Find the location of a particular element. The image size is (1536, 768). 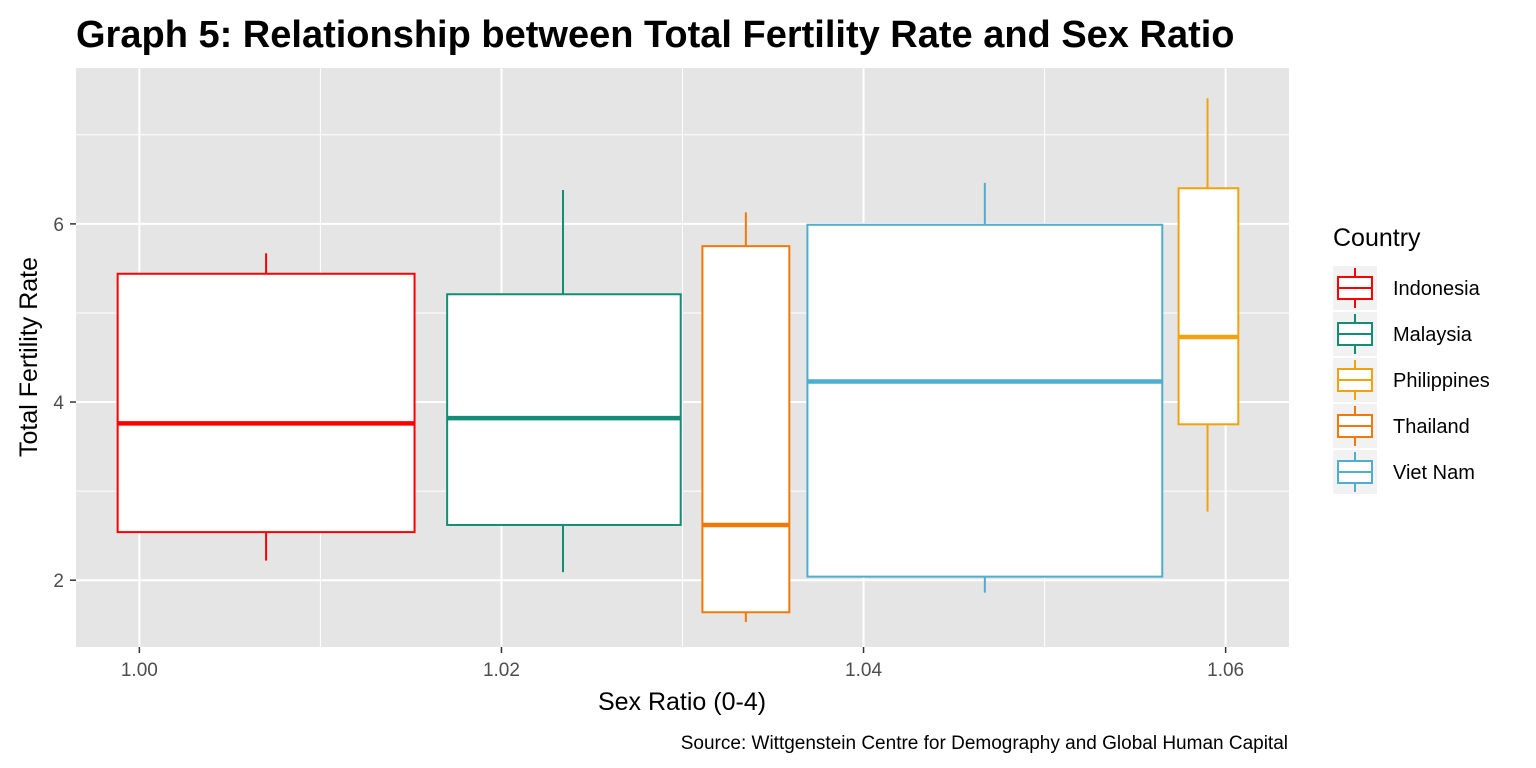

legend-item-viet-nam: Viet Nam is located at coordinates (1404, 472).